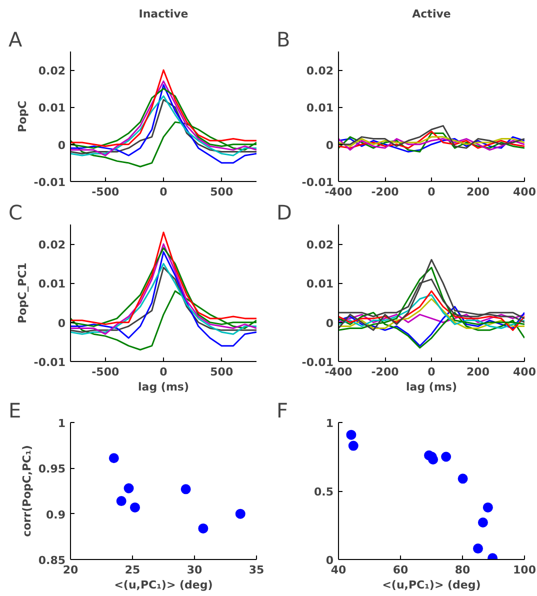  Describe the element at coordinates (163, 14) in the screenshot. I see `chart-title: Inactive` at that location.